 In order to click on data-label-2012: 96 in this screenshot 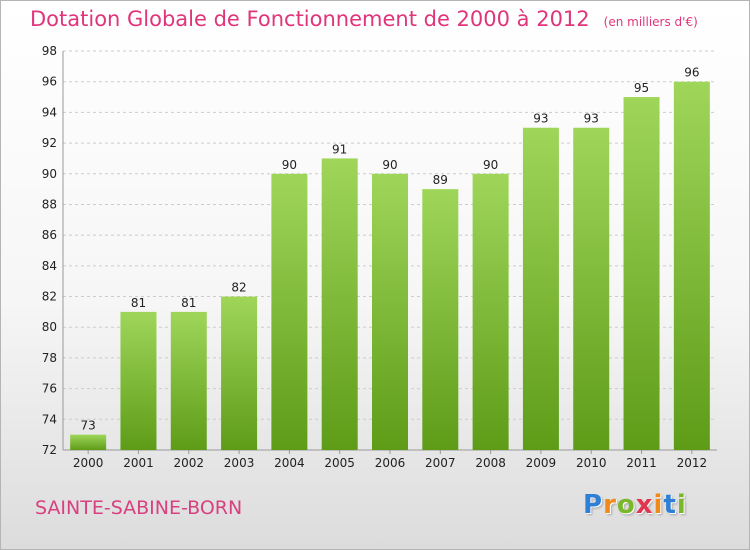, I will do `click(691, 73)`.